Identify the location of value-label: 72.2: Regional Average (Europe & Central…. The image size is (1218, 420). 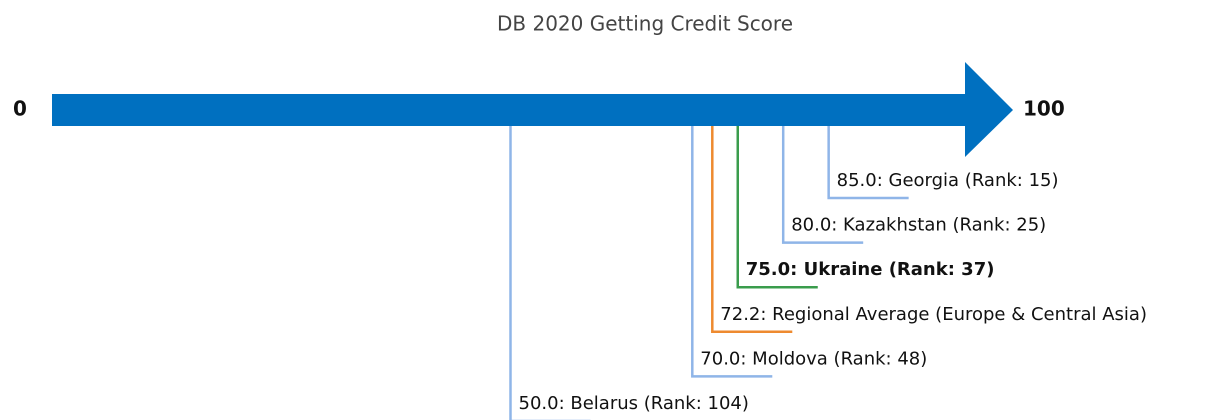
(933, 314).